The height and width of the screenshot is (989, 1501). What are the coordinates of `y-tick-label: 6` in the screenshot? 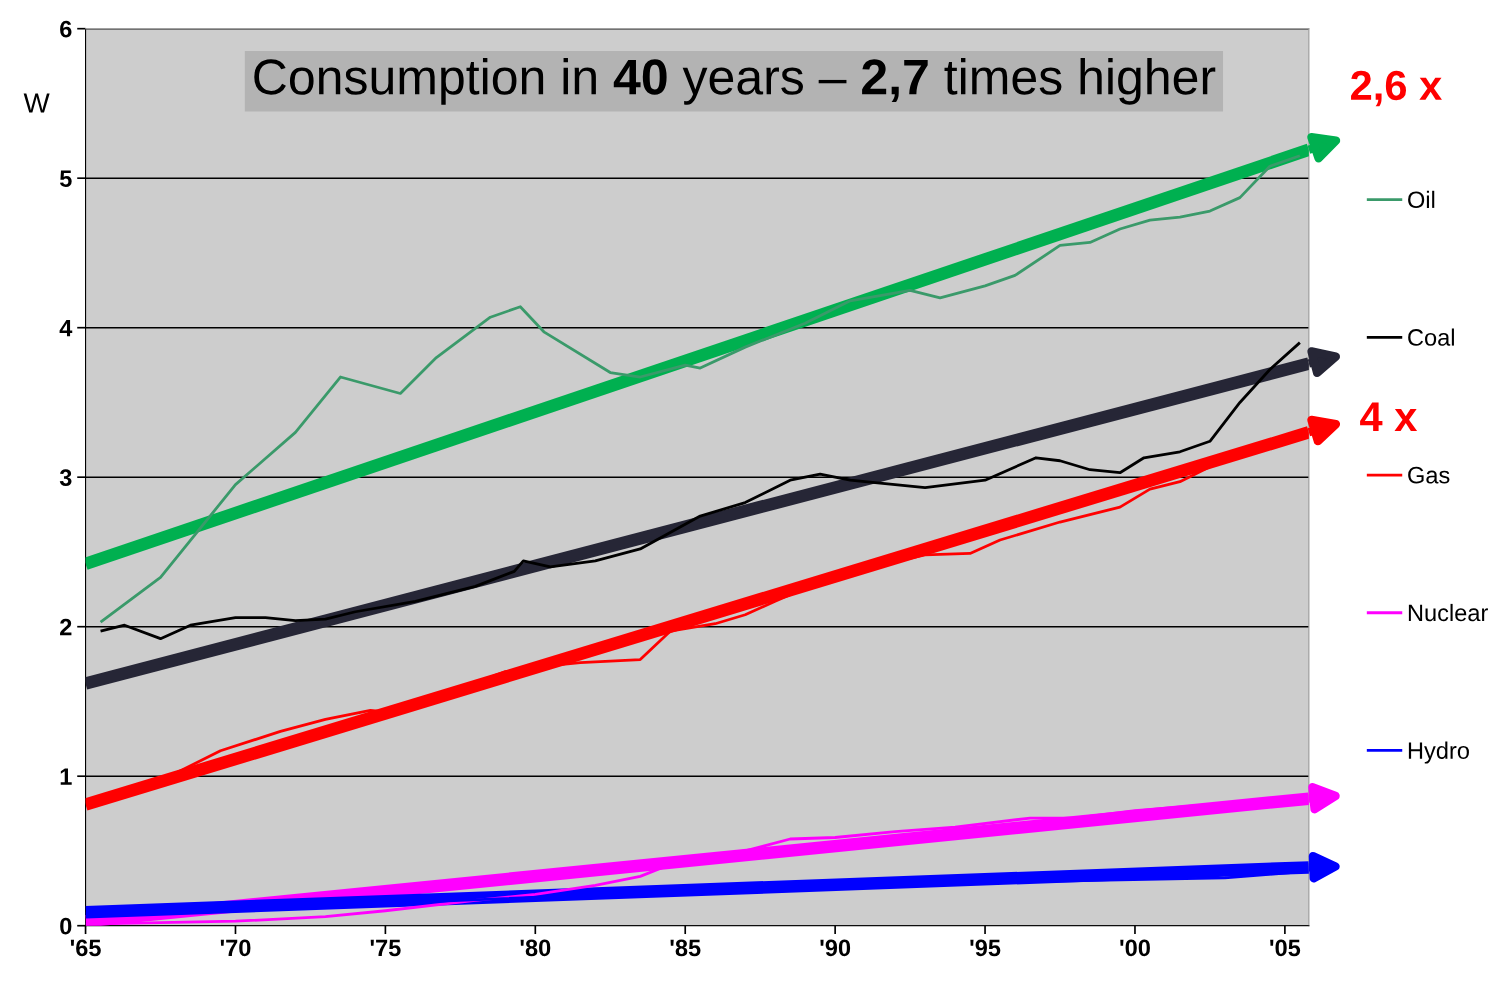 It's located at (66, 29).